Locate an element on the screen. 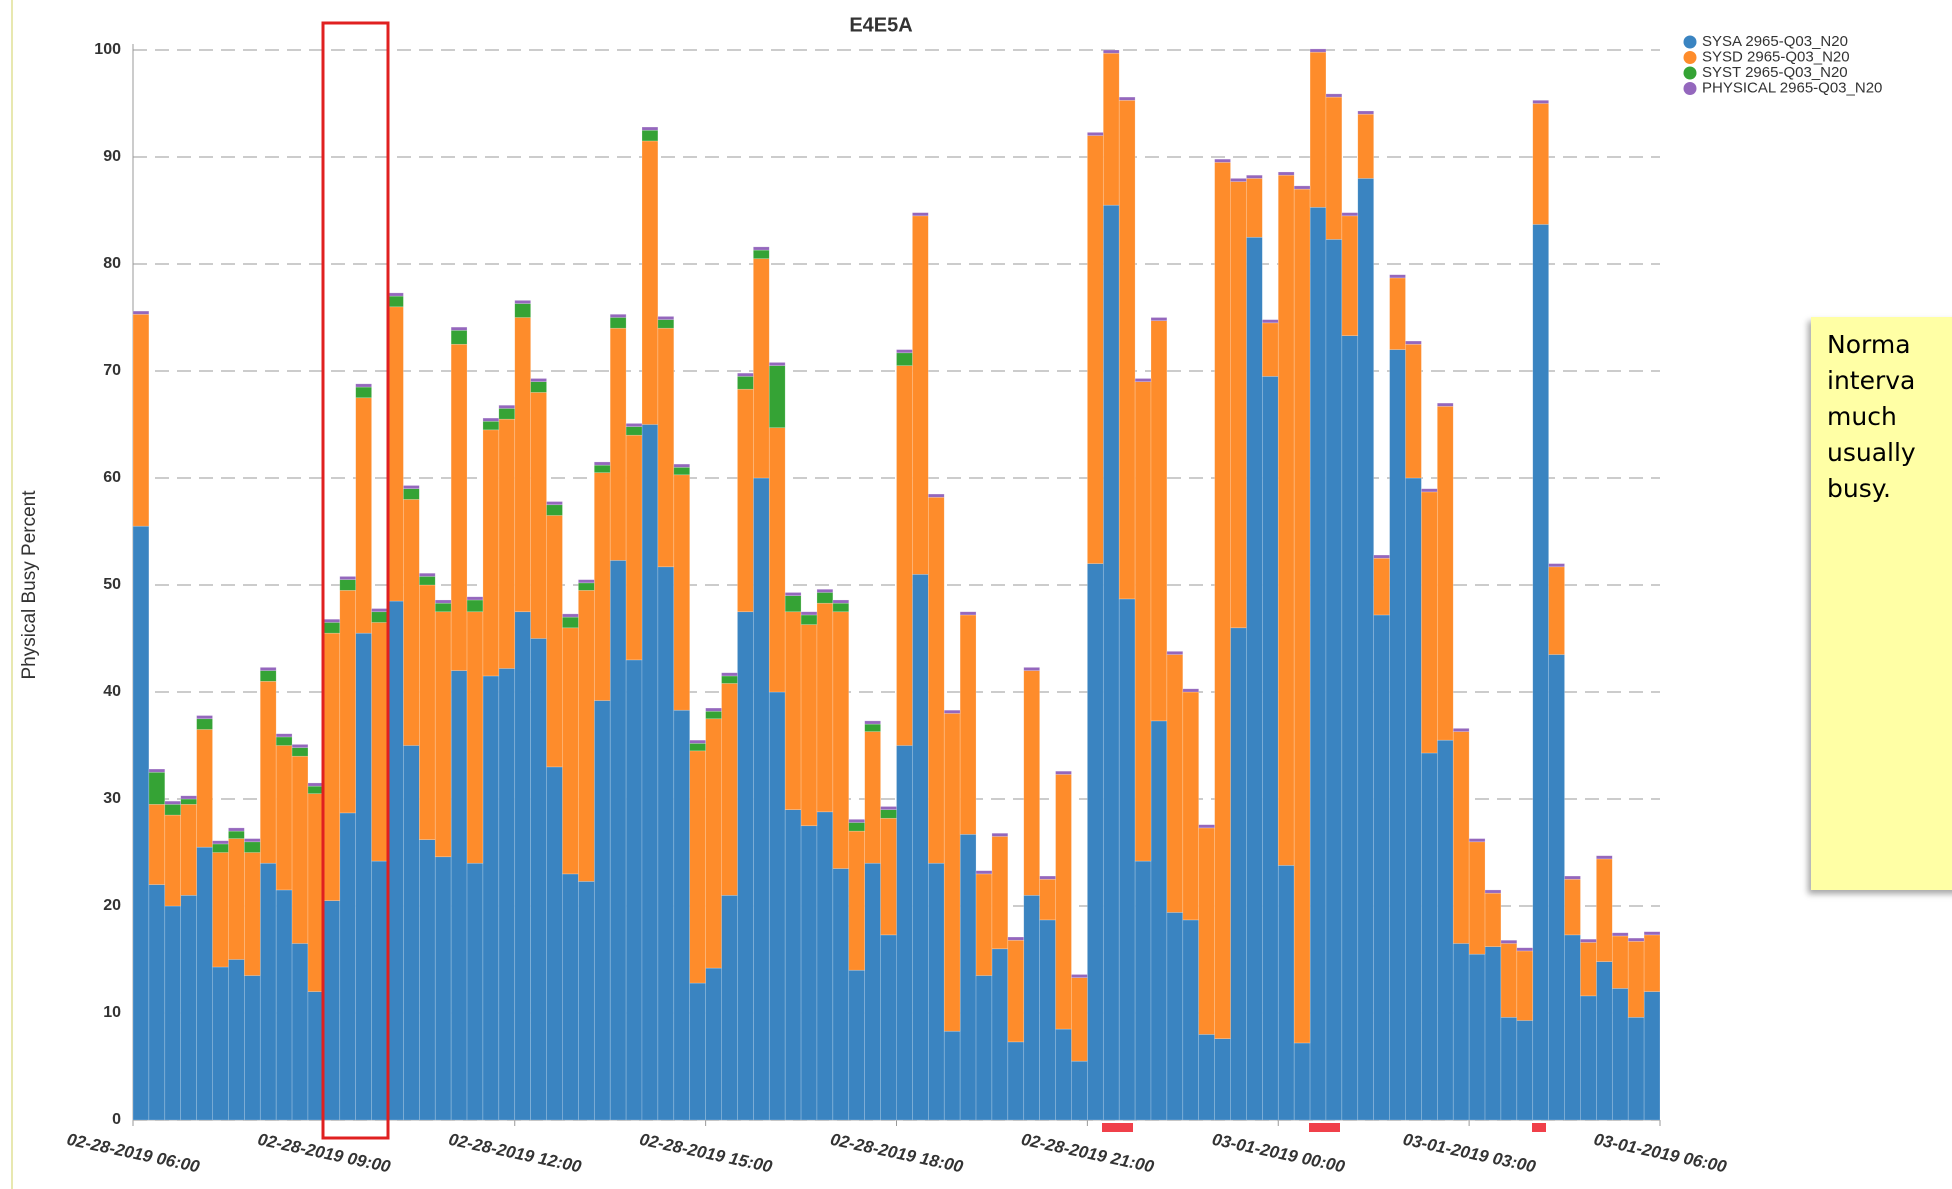  x-tick-label: 02-28-2019 12:00 is located at coordinates (515, 1153).